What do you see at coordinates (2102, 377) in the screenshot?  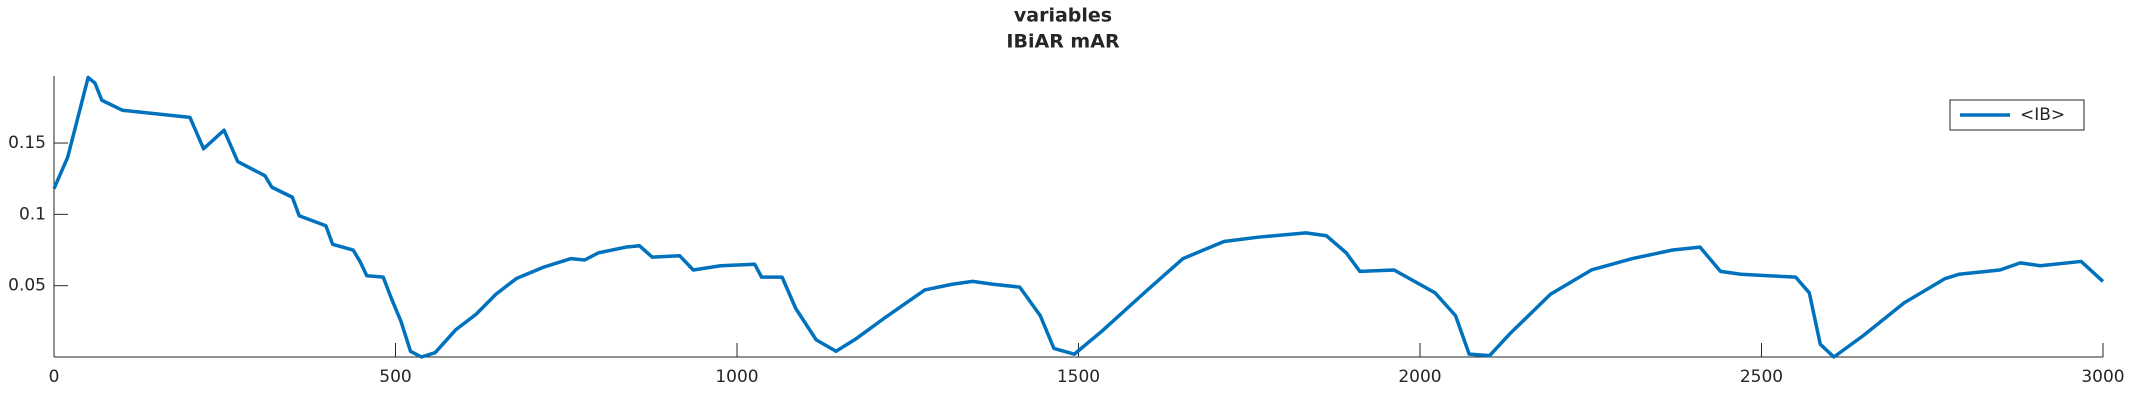 I see `x-tick-label: 3000` at bounding box center [2102, 377].